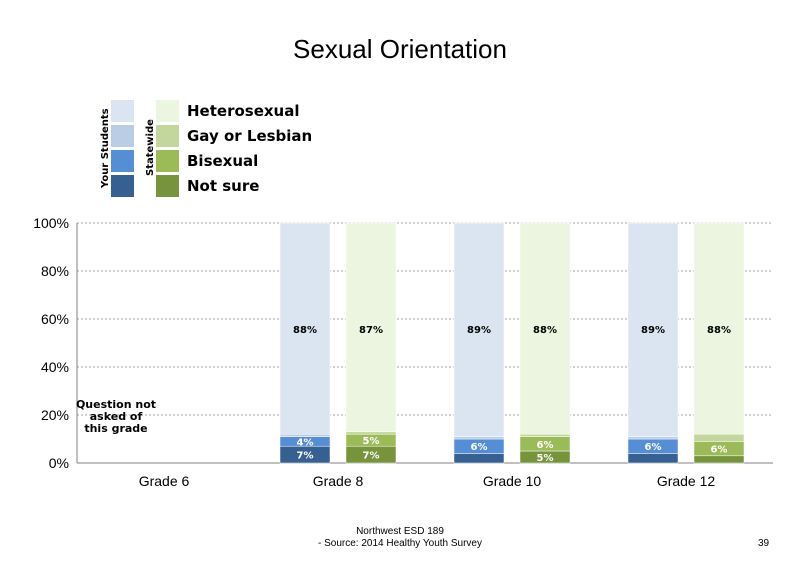  I want to click on footer-source: - Source: 2014 Healthy Youth Survey, so click(400, 543).